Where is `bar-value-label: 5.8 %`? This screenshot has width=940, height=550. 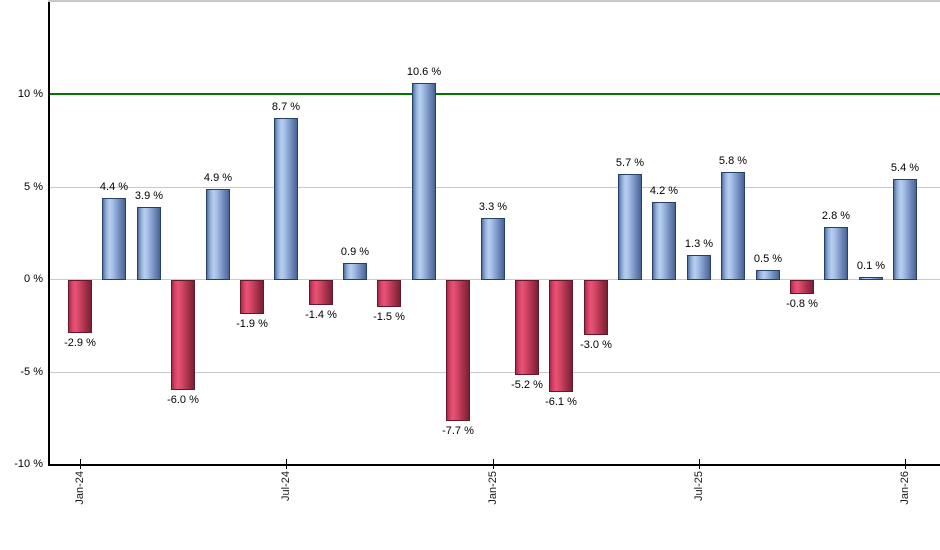
bar-value-label: 5.8 % is located at coordinates (733, 161).